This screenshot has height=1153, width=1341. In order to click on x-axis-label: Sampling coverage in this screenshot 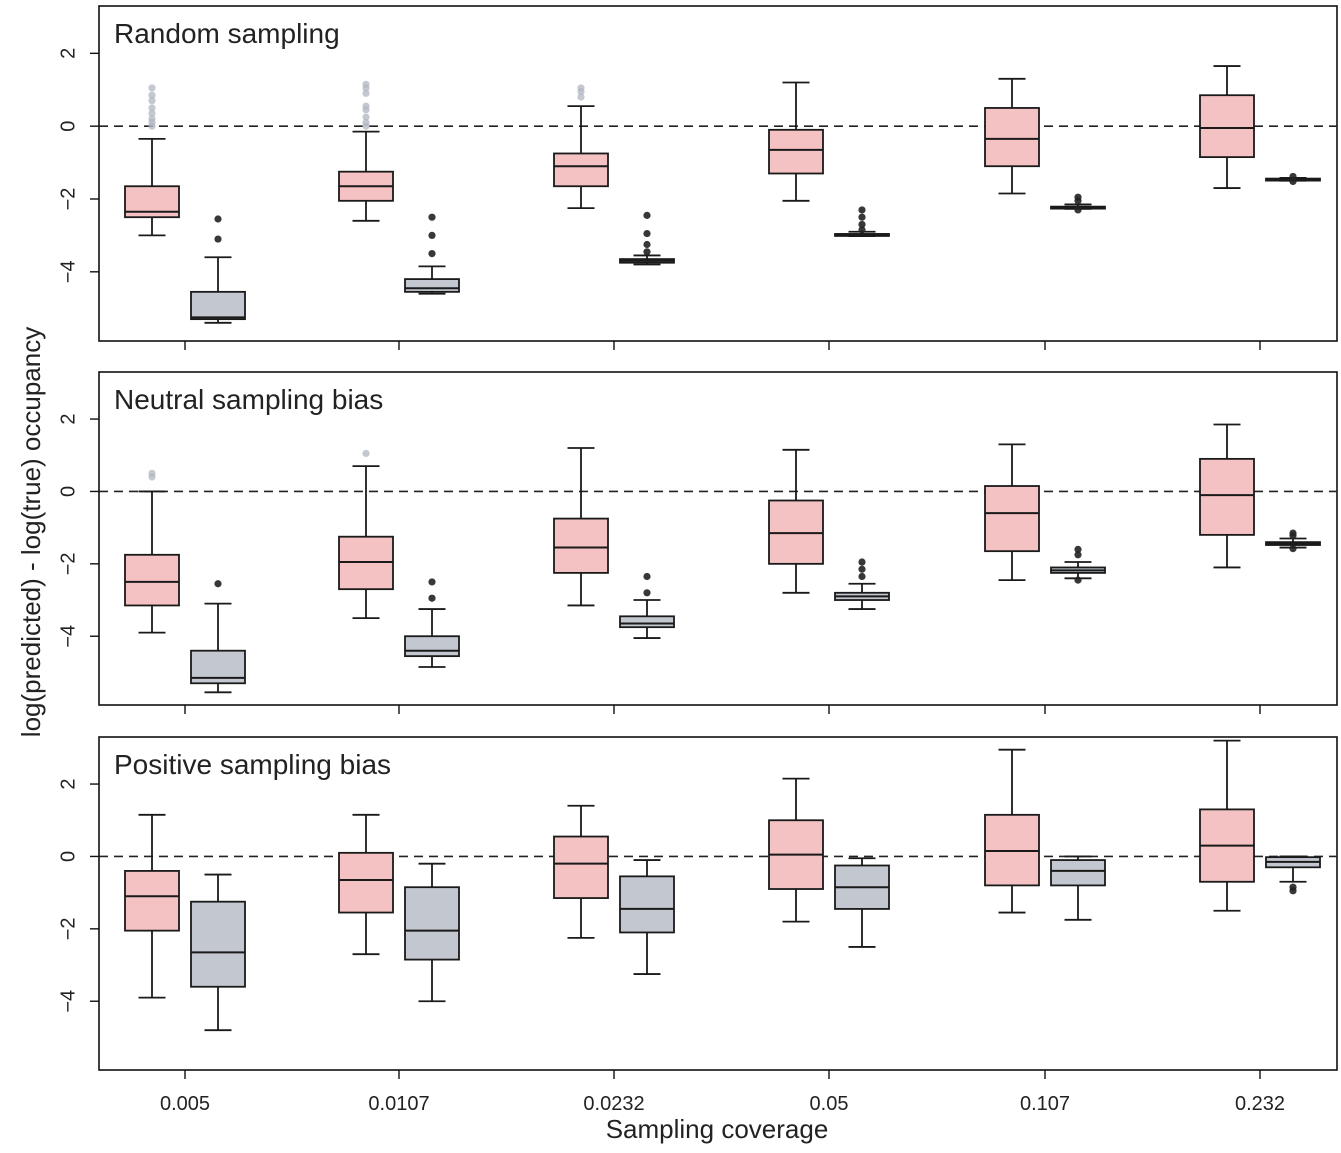, I will do `click(717, 1129)`.